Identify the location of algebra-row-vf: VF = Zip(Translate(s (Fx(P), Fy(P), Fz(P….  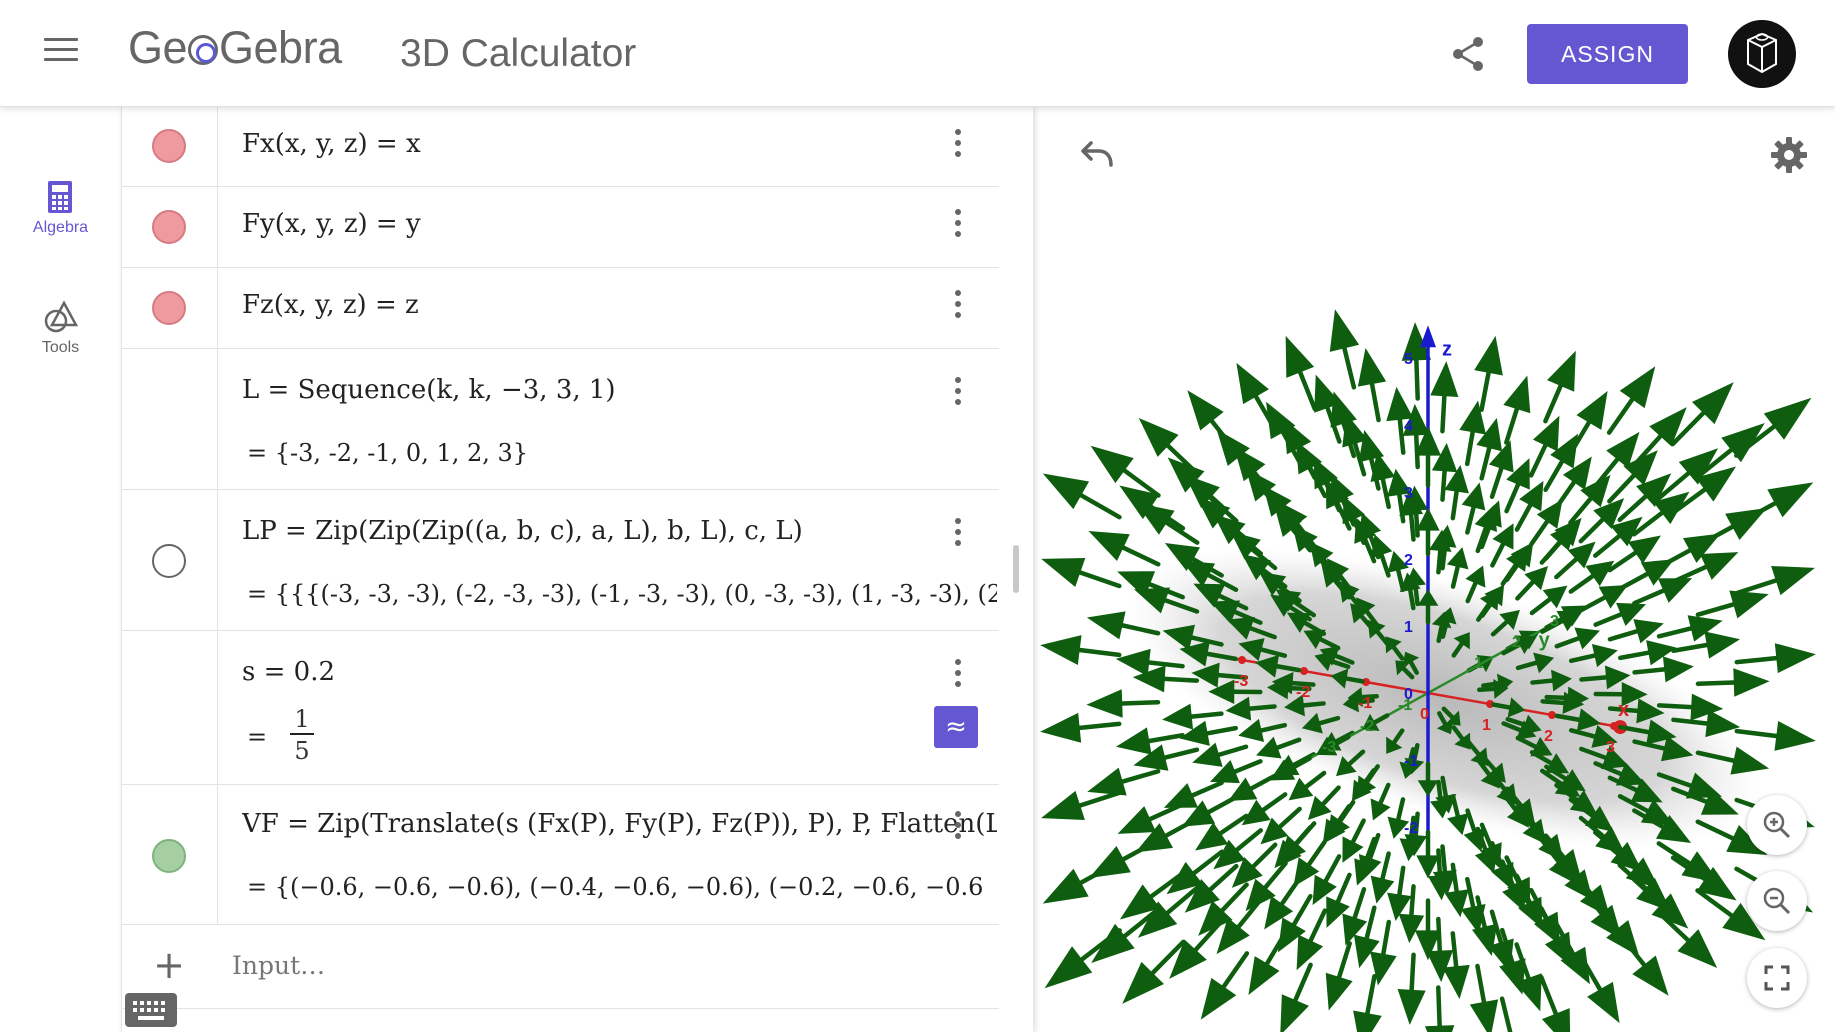
(560, 855).